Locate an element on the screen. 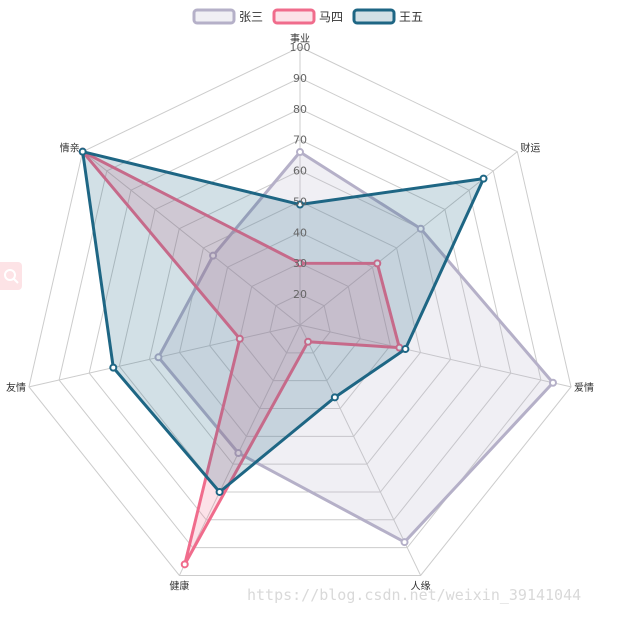  indicator-label: 健康 is located at coordinates (179, 585).